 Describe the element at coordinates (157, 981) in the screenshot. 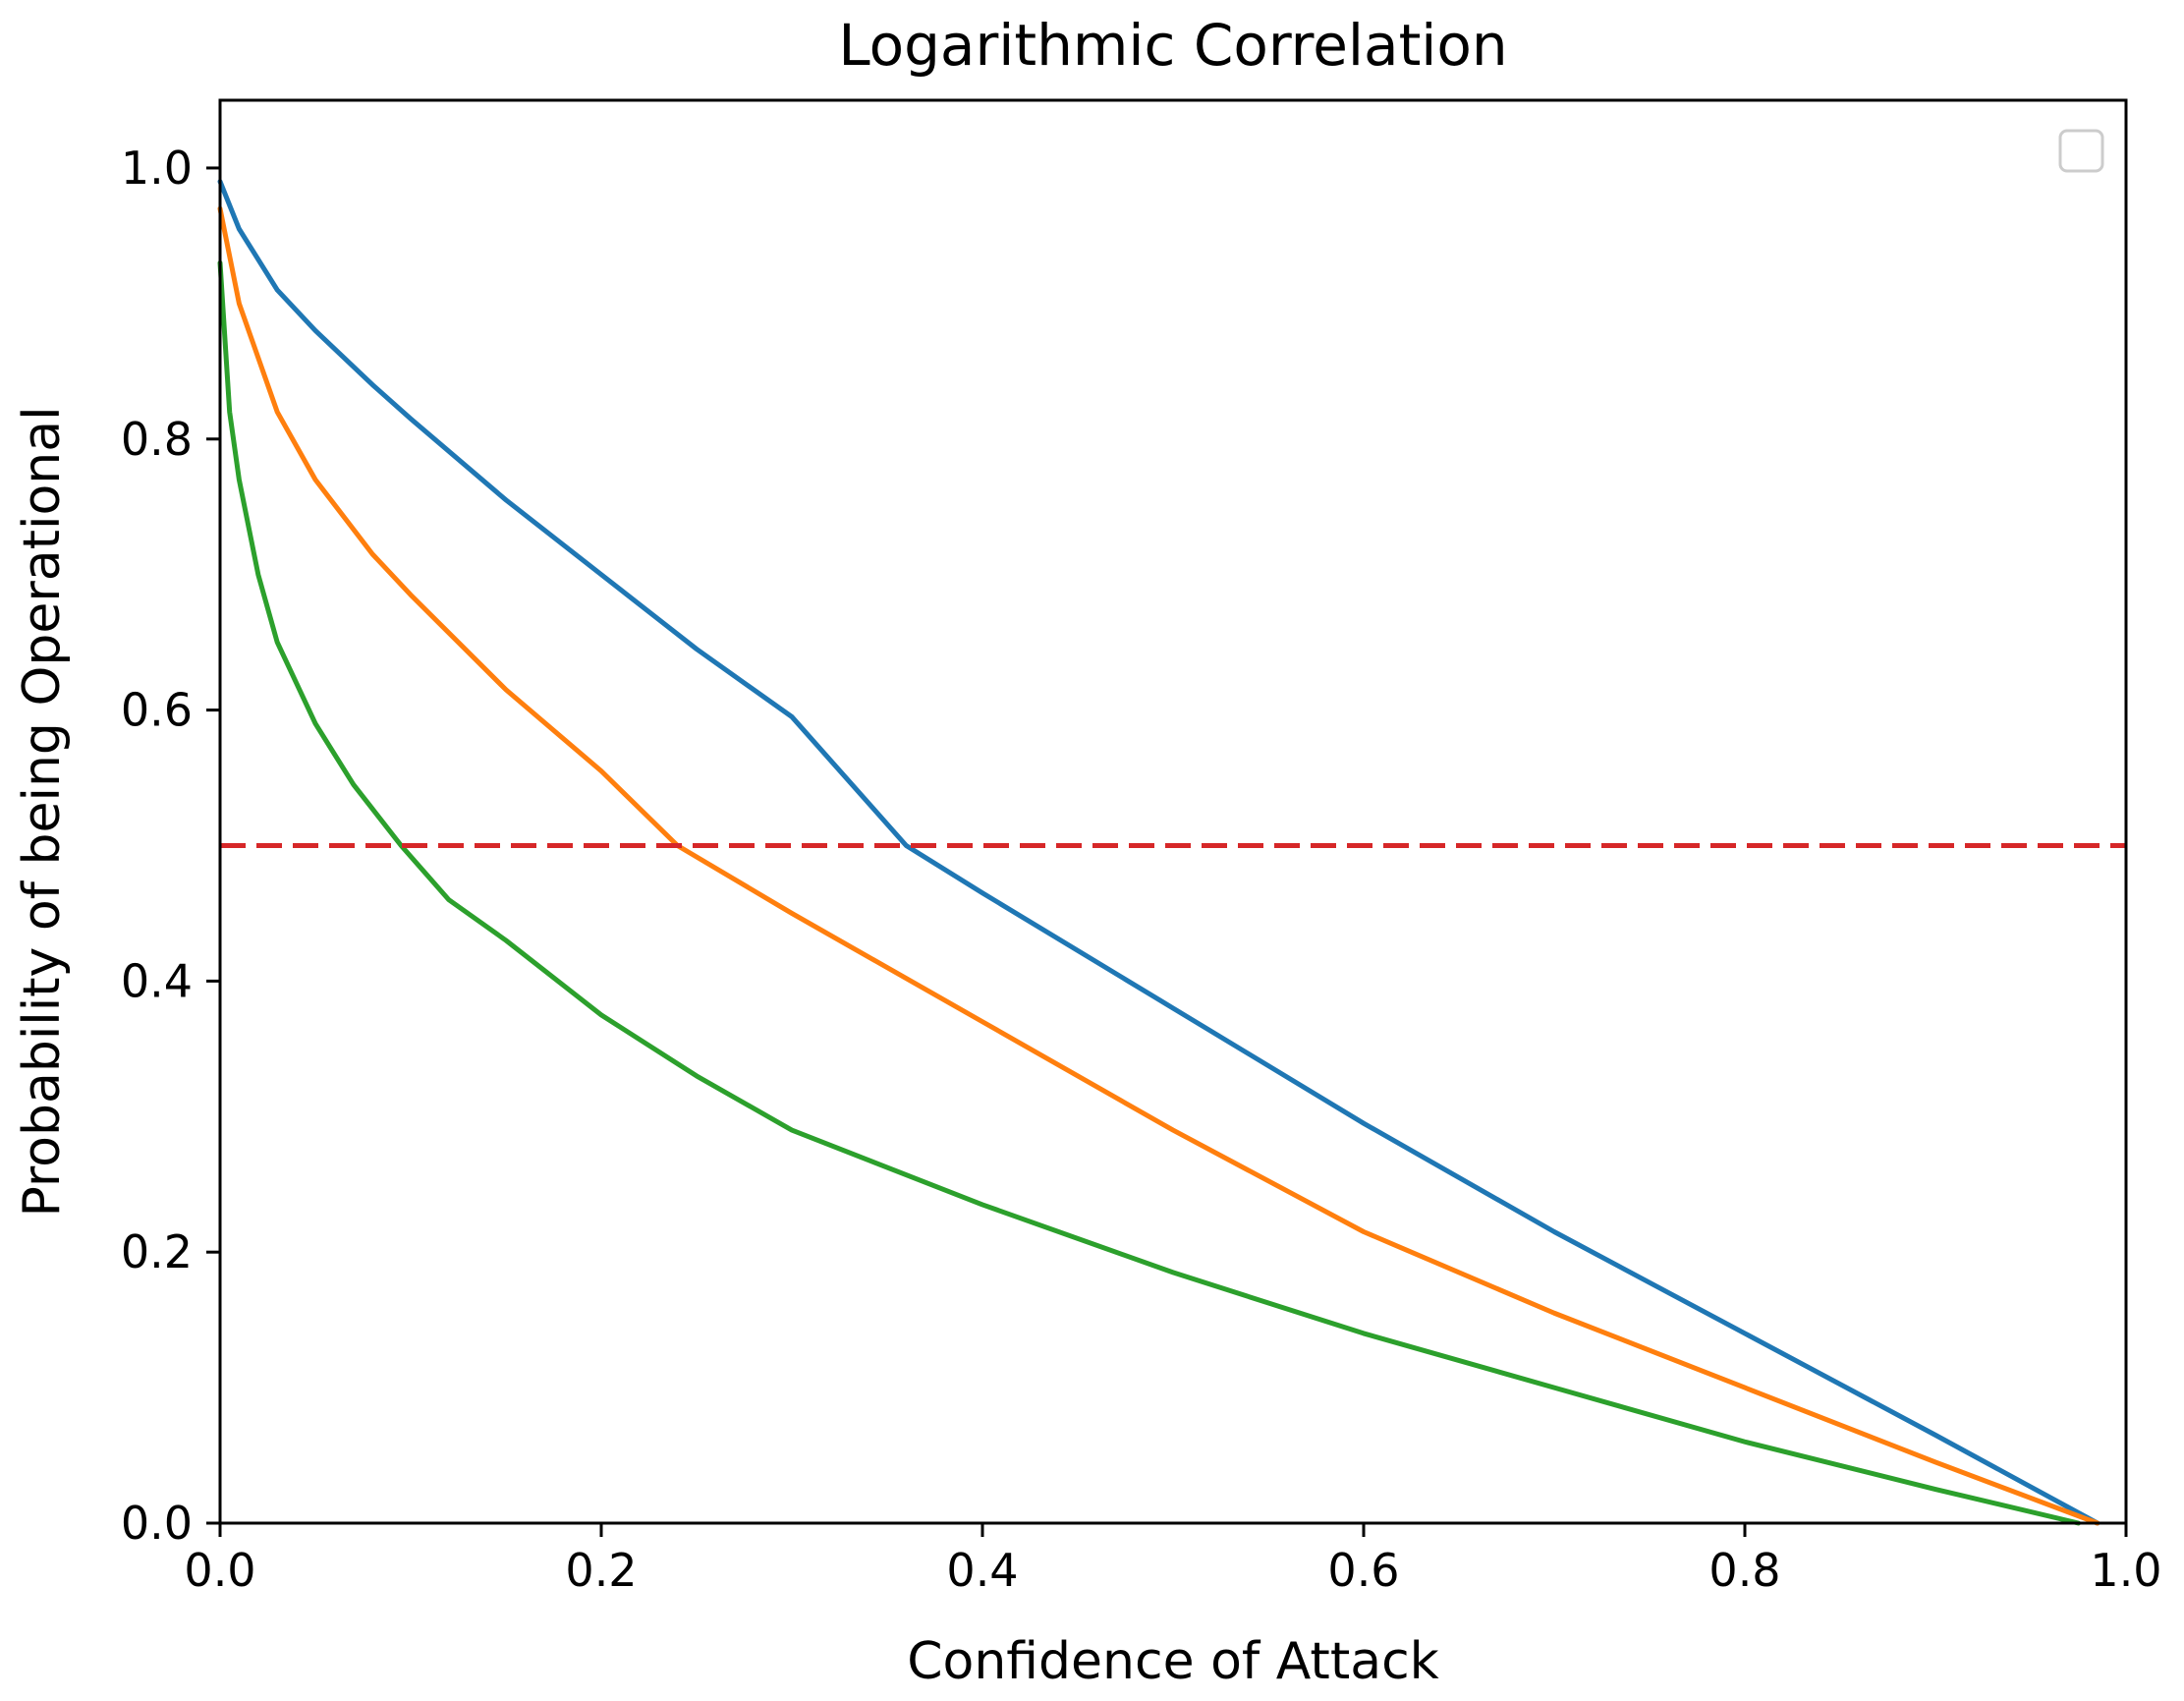

I see `y-tick-label: 0.4` at that location.